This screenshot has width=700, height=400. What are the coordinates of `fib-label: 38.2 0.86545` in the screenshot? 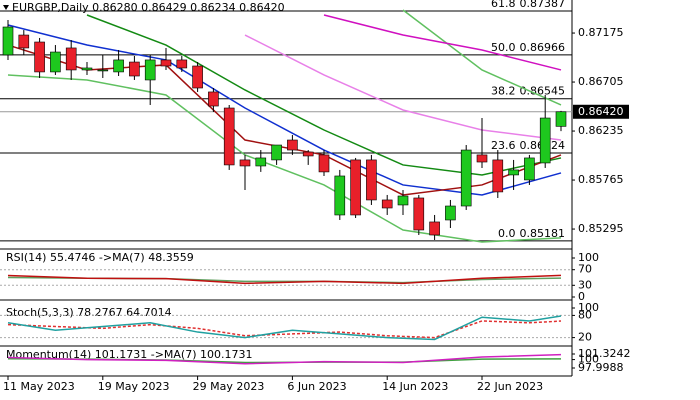 It's located at (528, 91).